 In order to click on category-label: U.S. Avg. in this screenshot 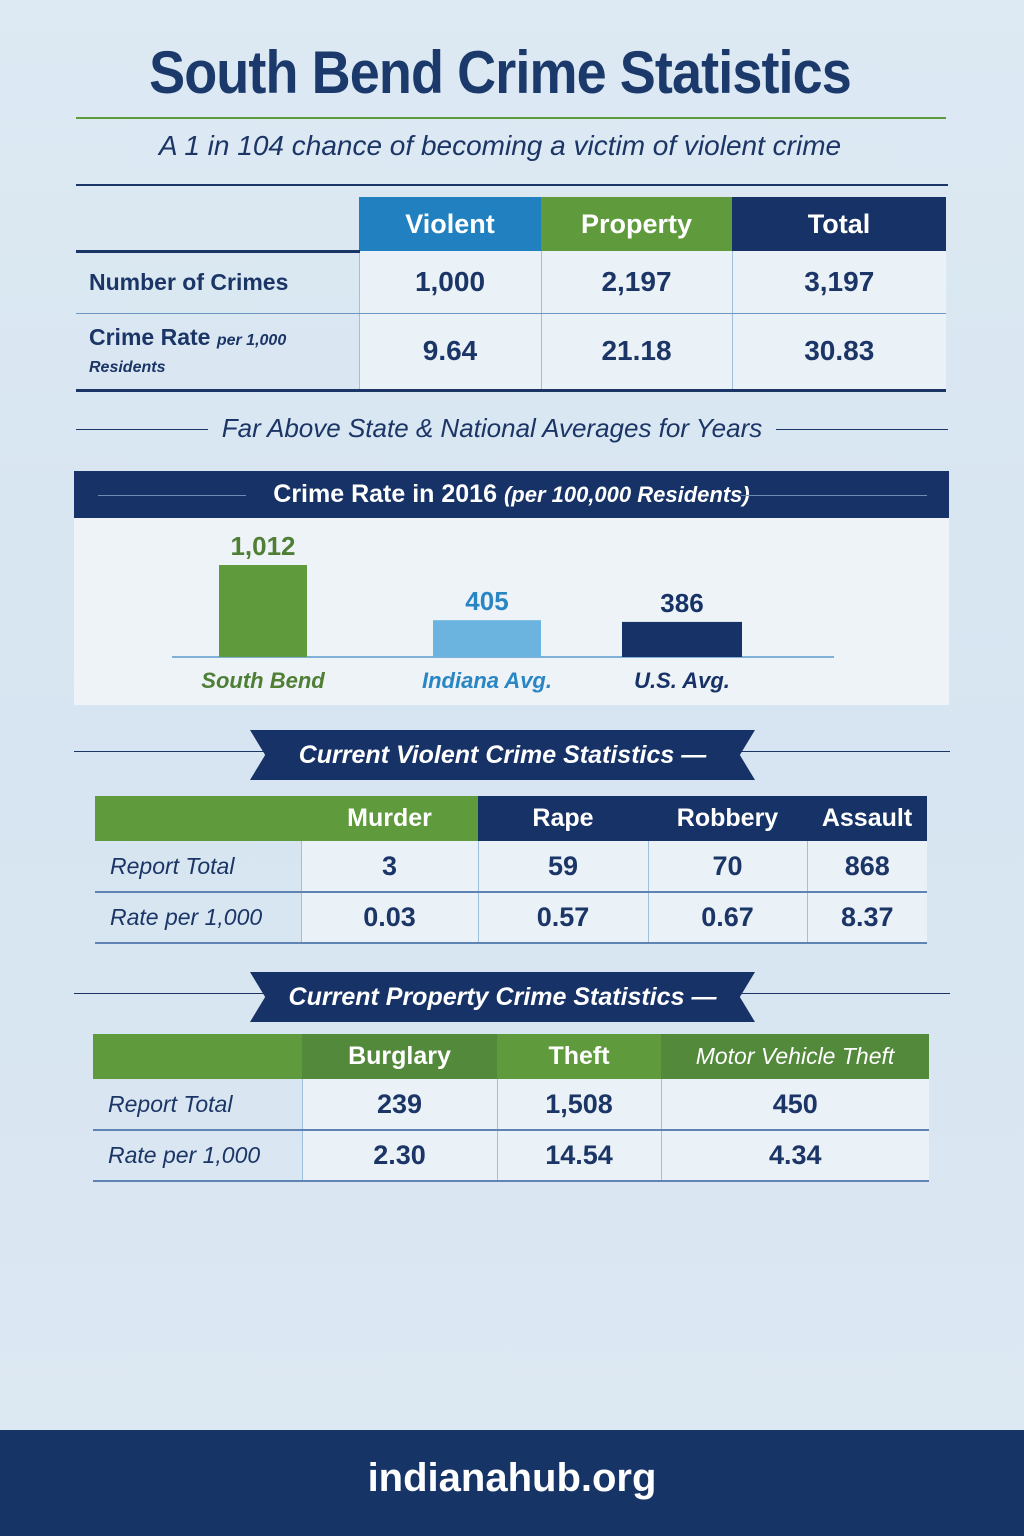, I will do `click(682, 680)`.